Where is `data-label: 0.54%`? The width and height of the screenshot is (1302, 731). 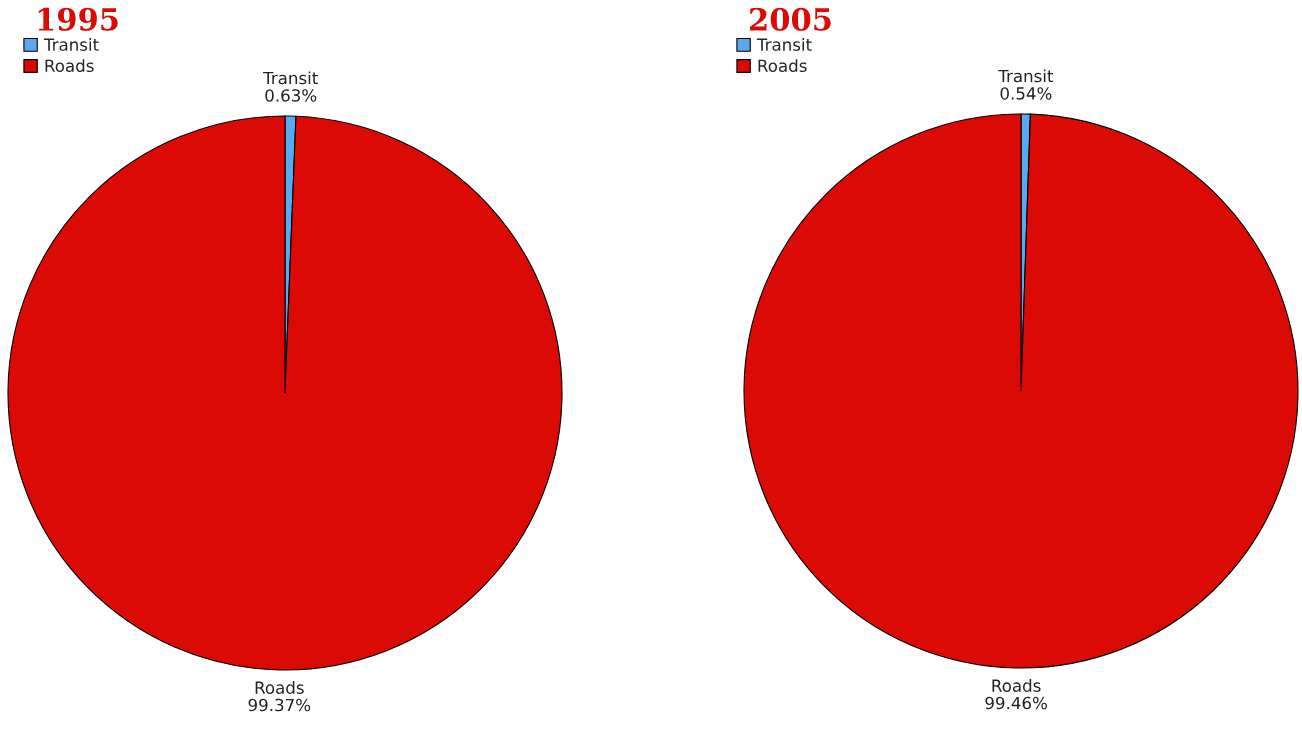
data-label: 0.54% is located at coordinates (1026, 93).